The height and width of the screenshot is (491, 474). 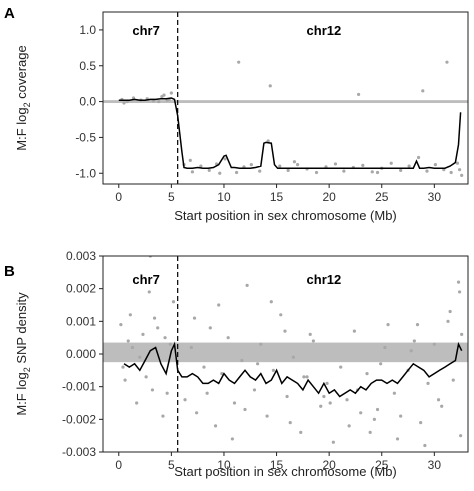 I want to click on chromosome-label: chr12, so click(x=324, y=30).